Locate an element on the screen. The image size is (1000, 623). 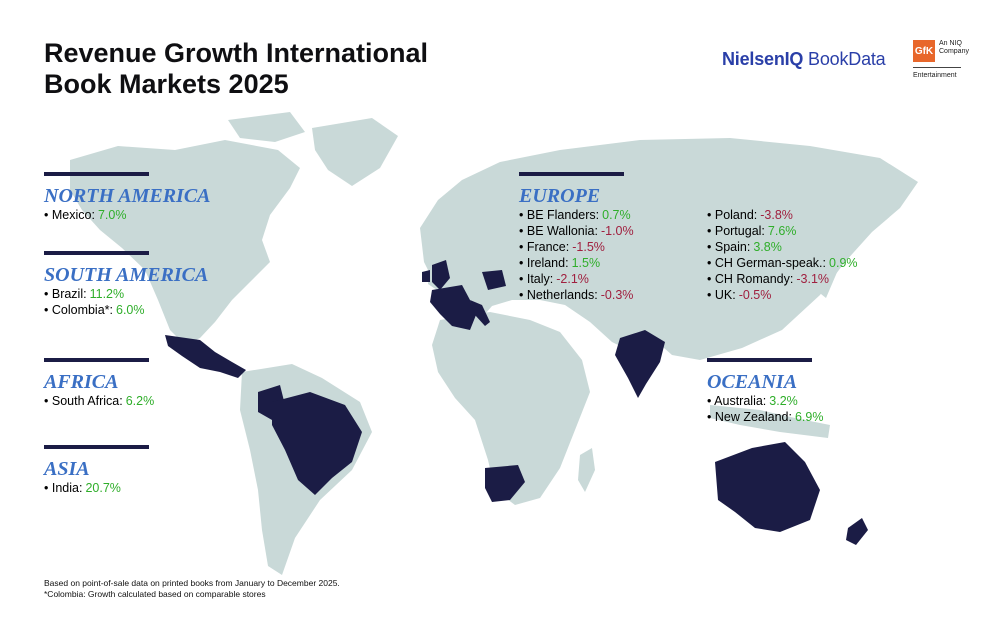
country-label: CH Romandy: is located at coordinates (754, 279).